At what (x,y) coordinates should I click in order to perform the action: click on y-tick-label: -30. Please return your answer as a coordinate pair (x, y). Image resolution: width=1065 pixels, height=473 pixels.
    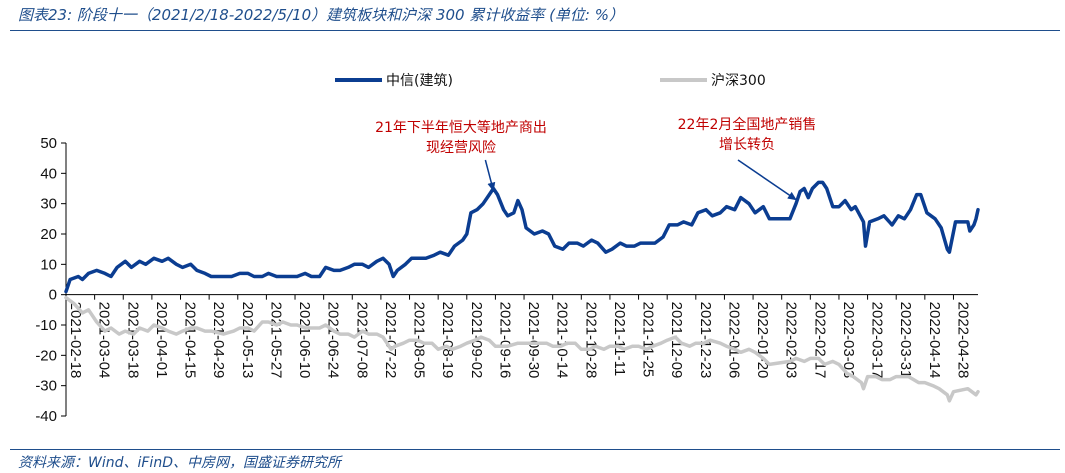
    Looking at the image, I should click on (46, 386).